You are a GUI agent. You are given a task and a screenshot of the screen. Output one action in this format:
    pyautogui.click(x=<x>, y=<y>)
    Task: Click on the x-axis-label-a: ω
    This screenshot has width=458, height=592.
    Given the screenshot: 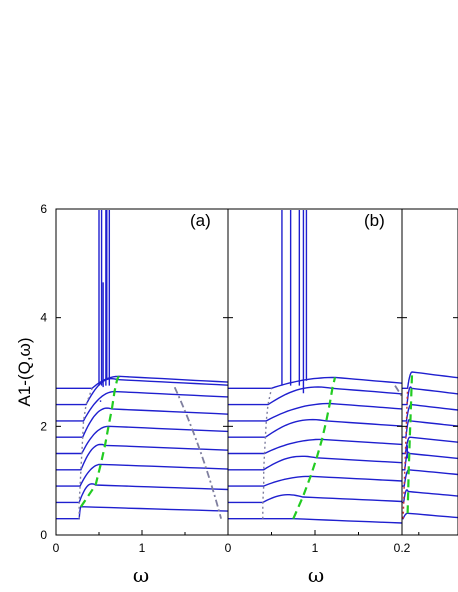 What is the action you would take?
    pyautogui.click(x=141, y=575)
    